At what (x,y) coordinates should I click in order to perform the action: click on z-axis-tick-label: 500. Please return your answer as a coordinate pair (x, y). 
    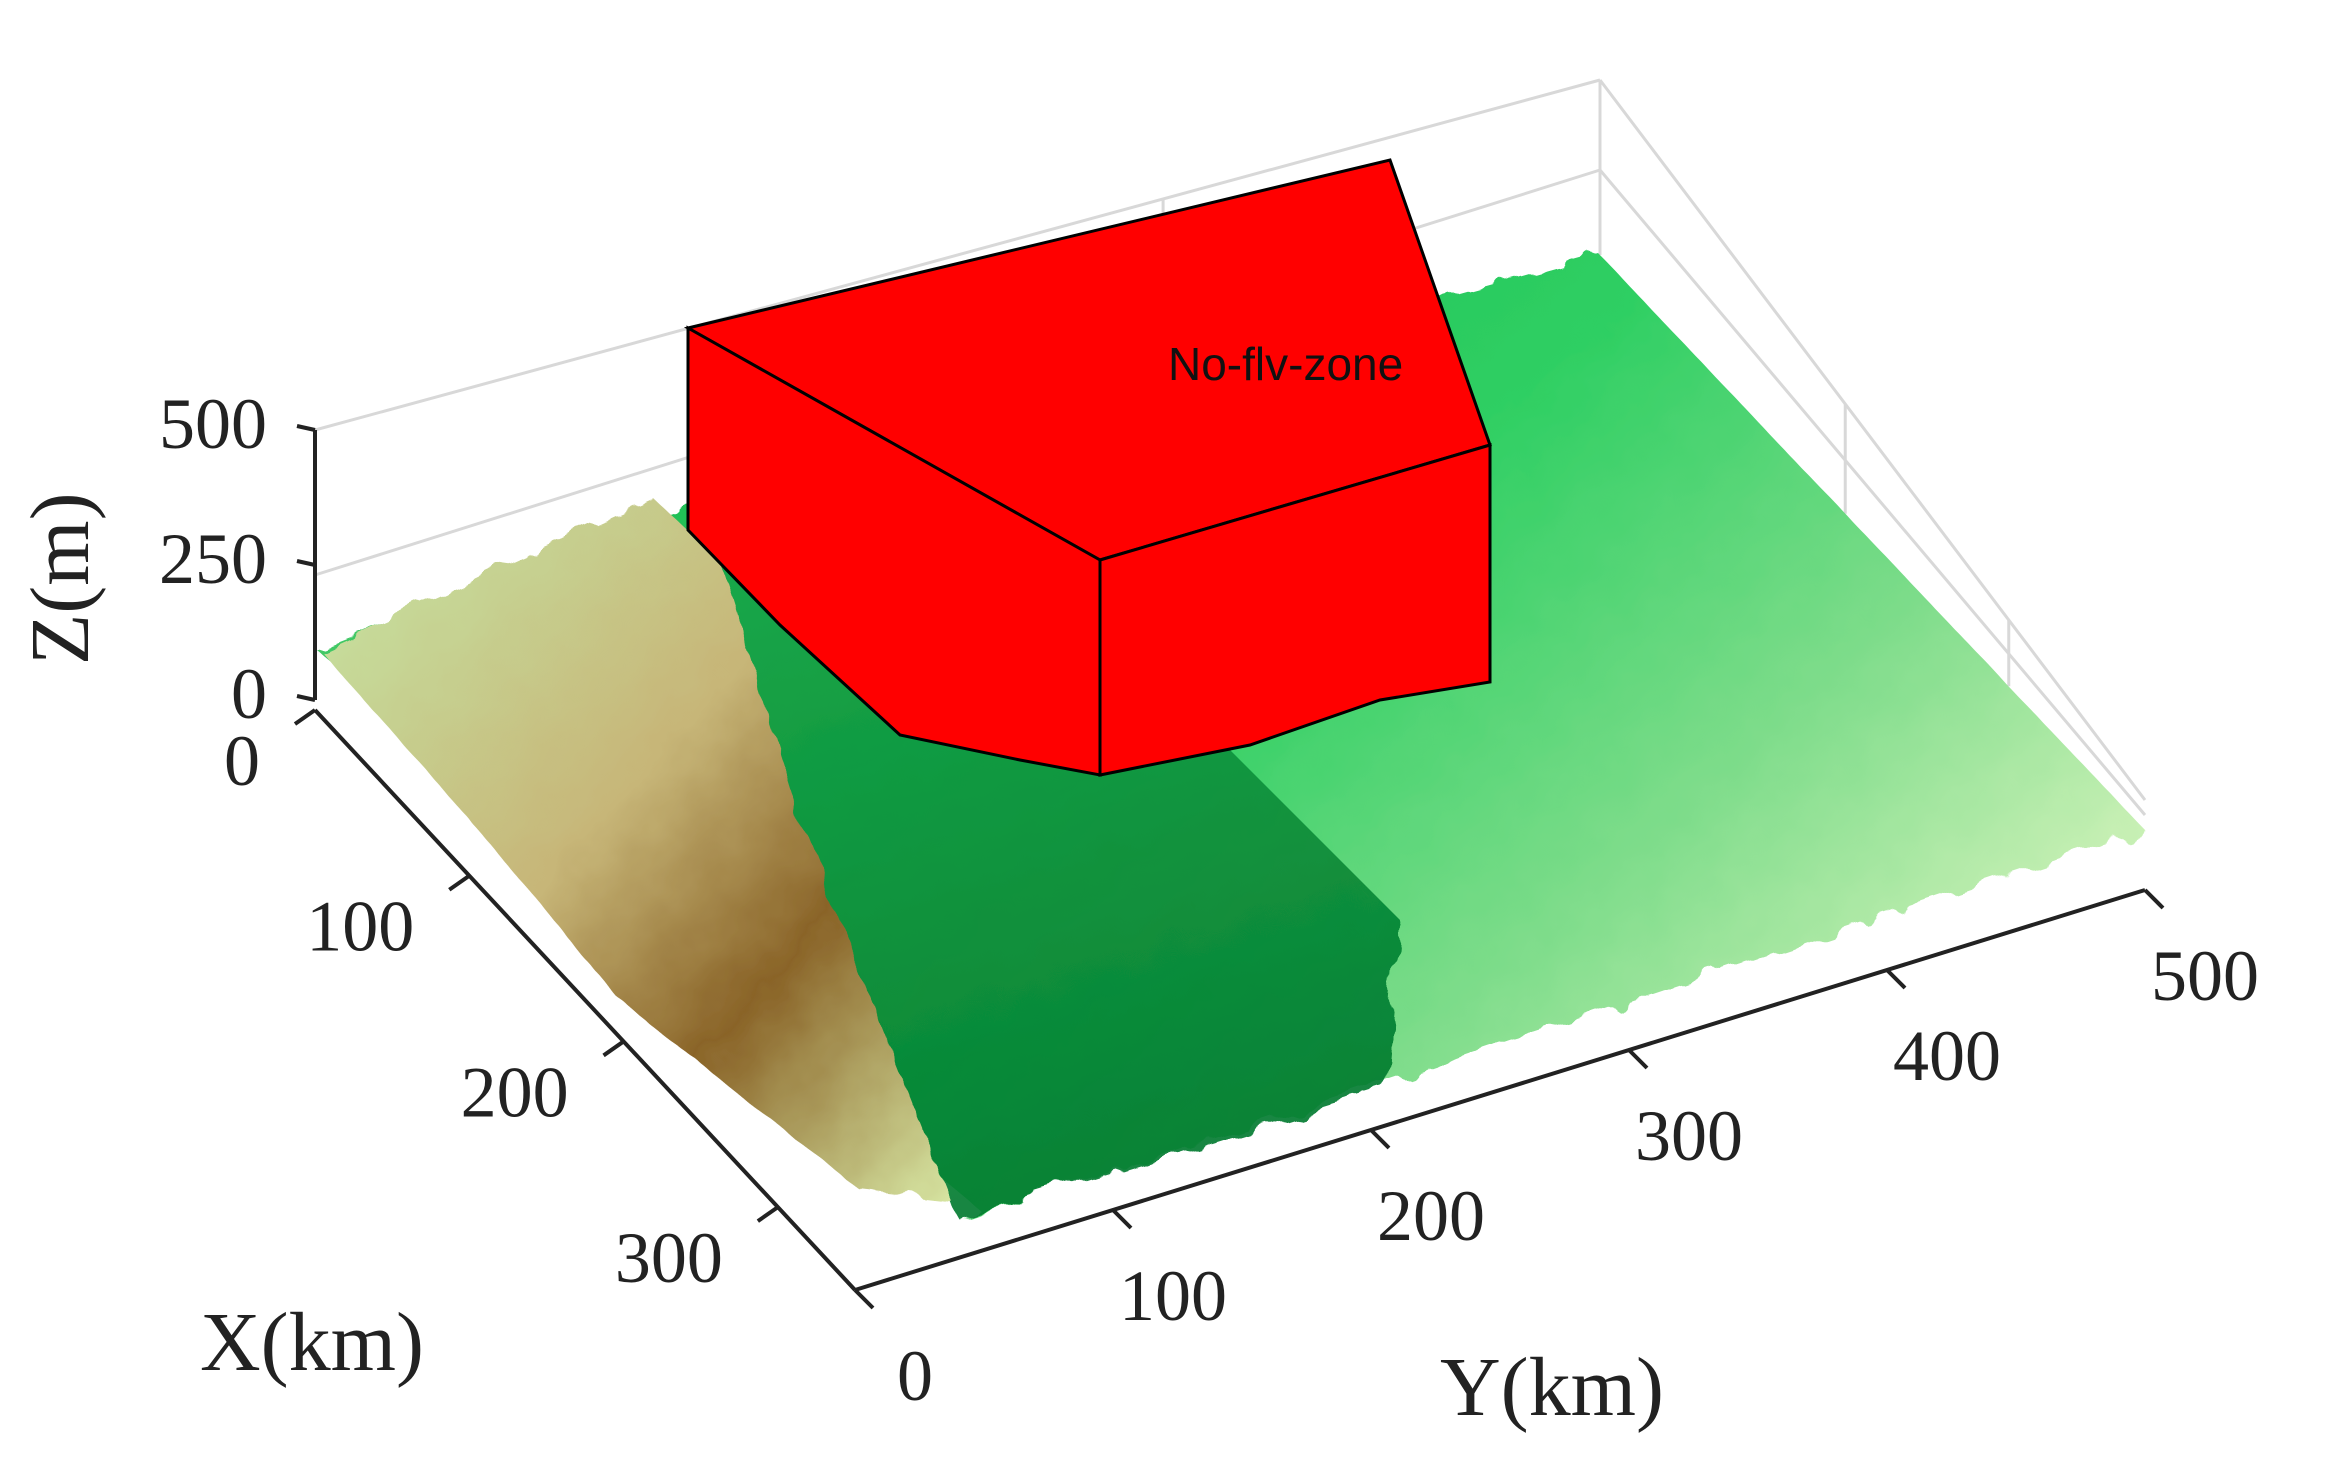
    Looking at the image, I should click on (213, 424).